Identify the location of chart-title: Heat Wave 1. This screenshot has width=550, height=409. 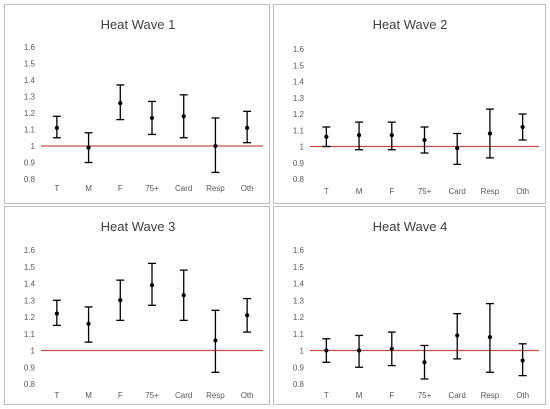
(138, 24).